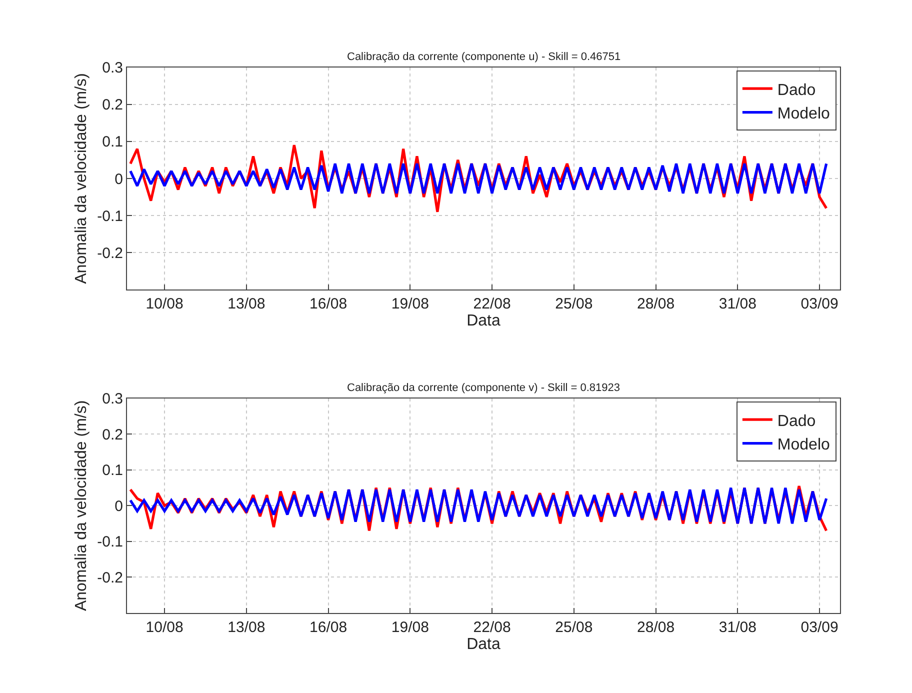  What do you see at coordinates (483, 388) in the screenshot?
I see `chart-title: Calibração da corrente (componente v) - Skill = 0.81923` at bounding box center [483, 388].